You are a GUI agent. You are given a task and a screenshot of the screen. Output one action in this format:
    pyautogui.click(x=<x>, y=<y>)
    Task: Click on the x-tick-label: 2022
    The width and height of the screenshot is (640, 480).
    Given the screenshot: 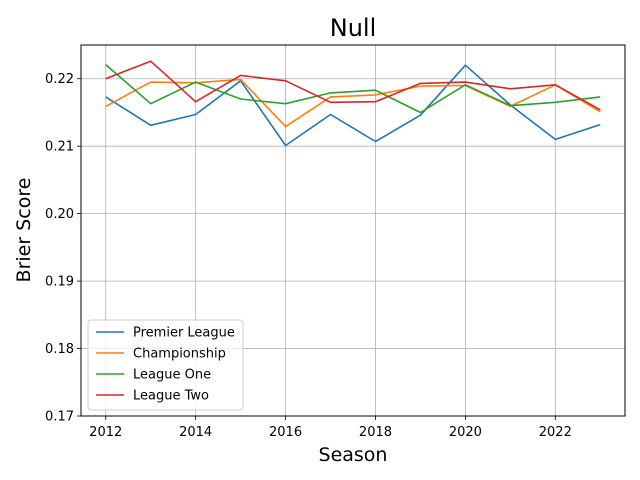 What is the action you would take?
    pyautogui.click(x=555, y=432)
    